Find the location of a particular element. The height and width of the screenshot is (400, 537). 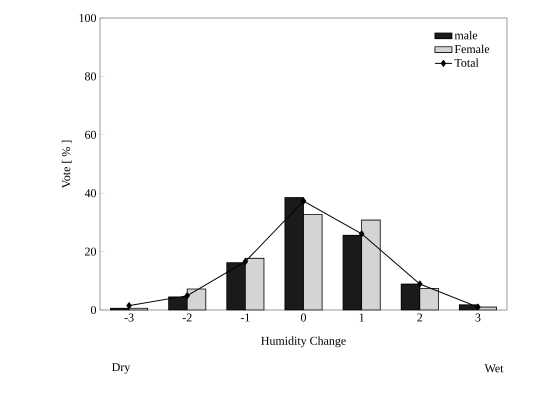

legend-label: male is located at coordinates (466, 35).